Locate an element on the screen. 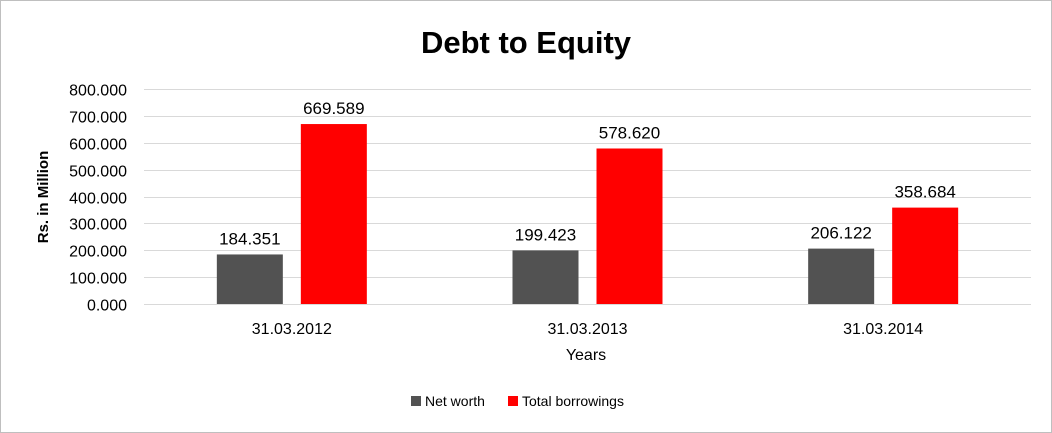  data-label: 206.122 is located at coordinates (840, 233).